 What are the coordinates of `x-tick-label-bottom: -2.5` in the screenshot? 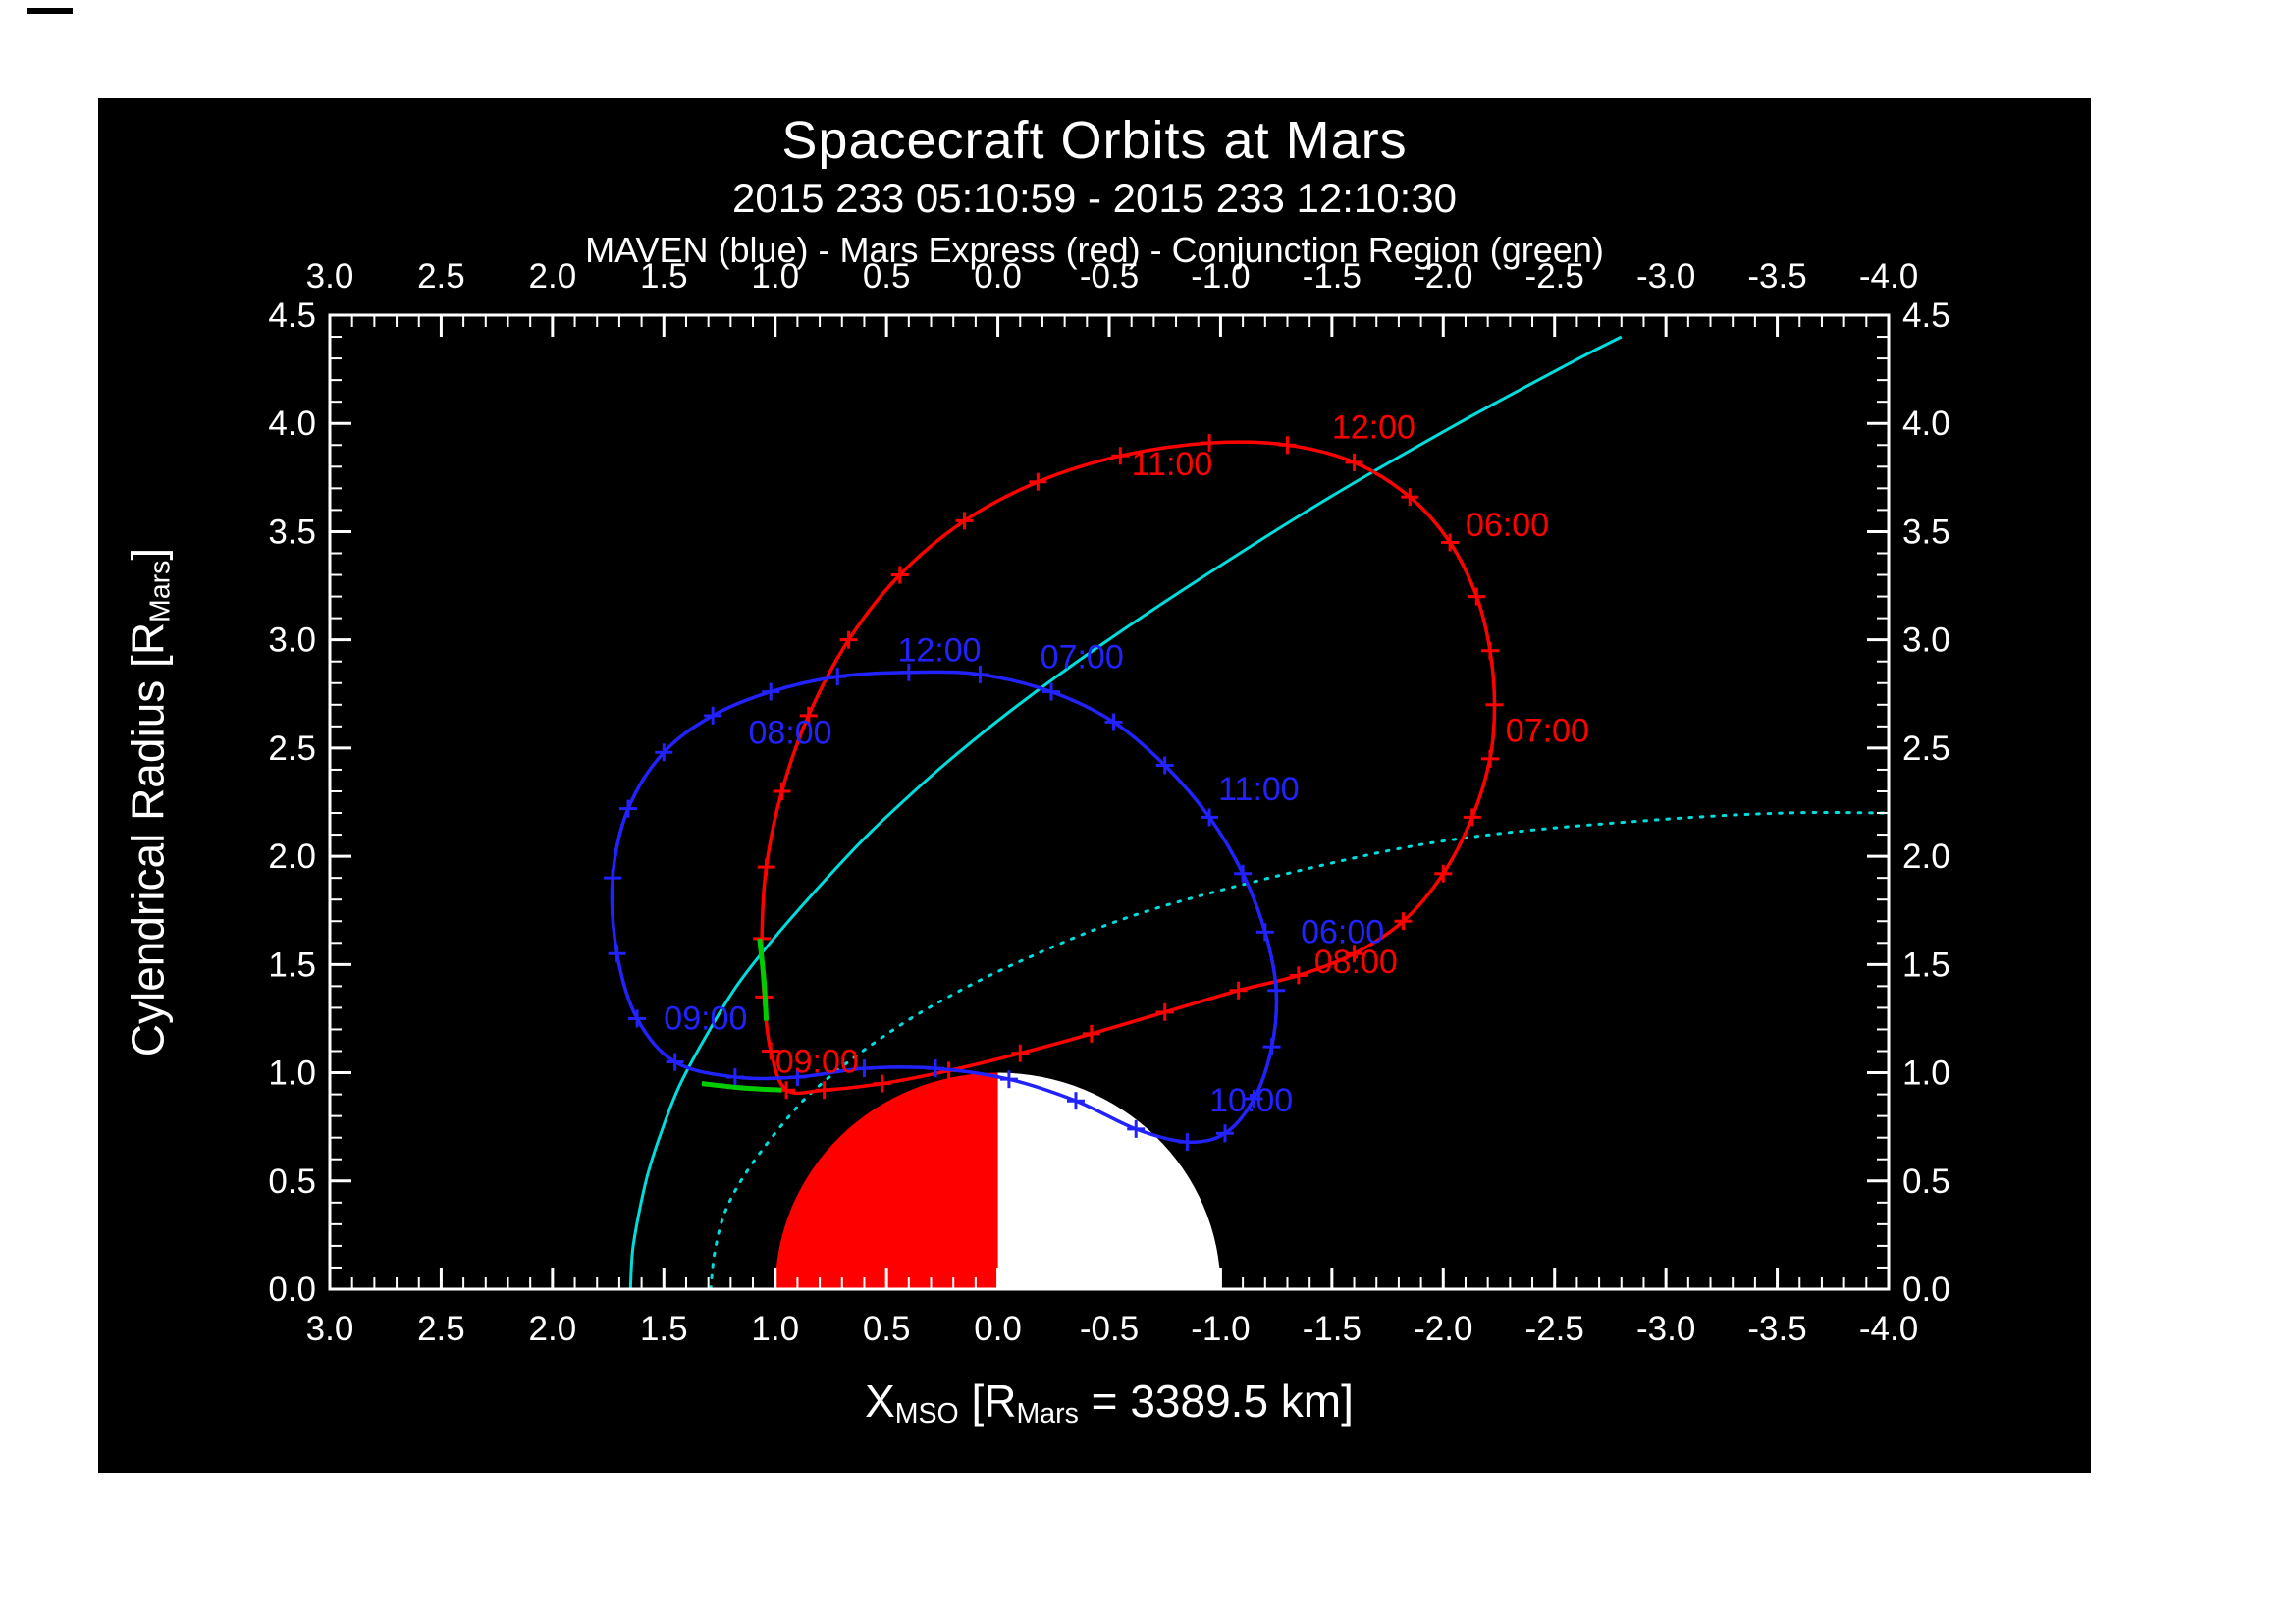 It's located at (1555, 1329).